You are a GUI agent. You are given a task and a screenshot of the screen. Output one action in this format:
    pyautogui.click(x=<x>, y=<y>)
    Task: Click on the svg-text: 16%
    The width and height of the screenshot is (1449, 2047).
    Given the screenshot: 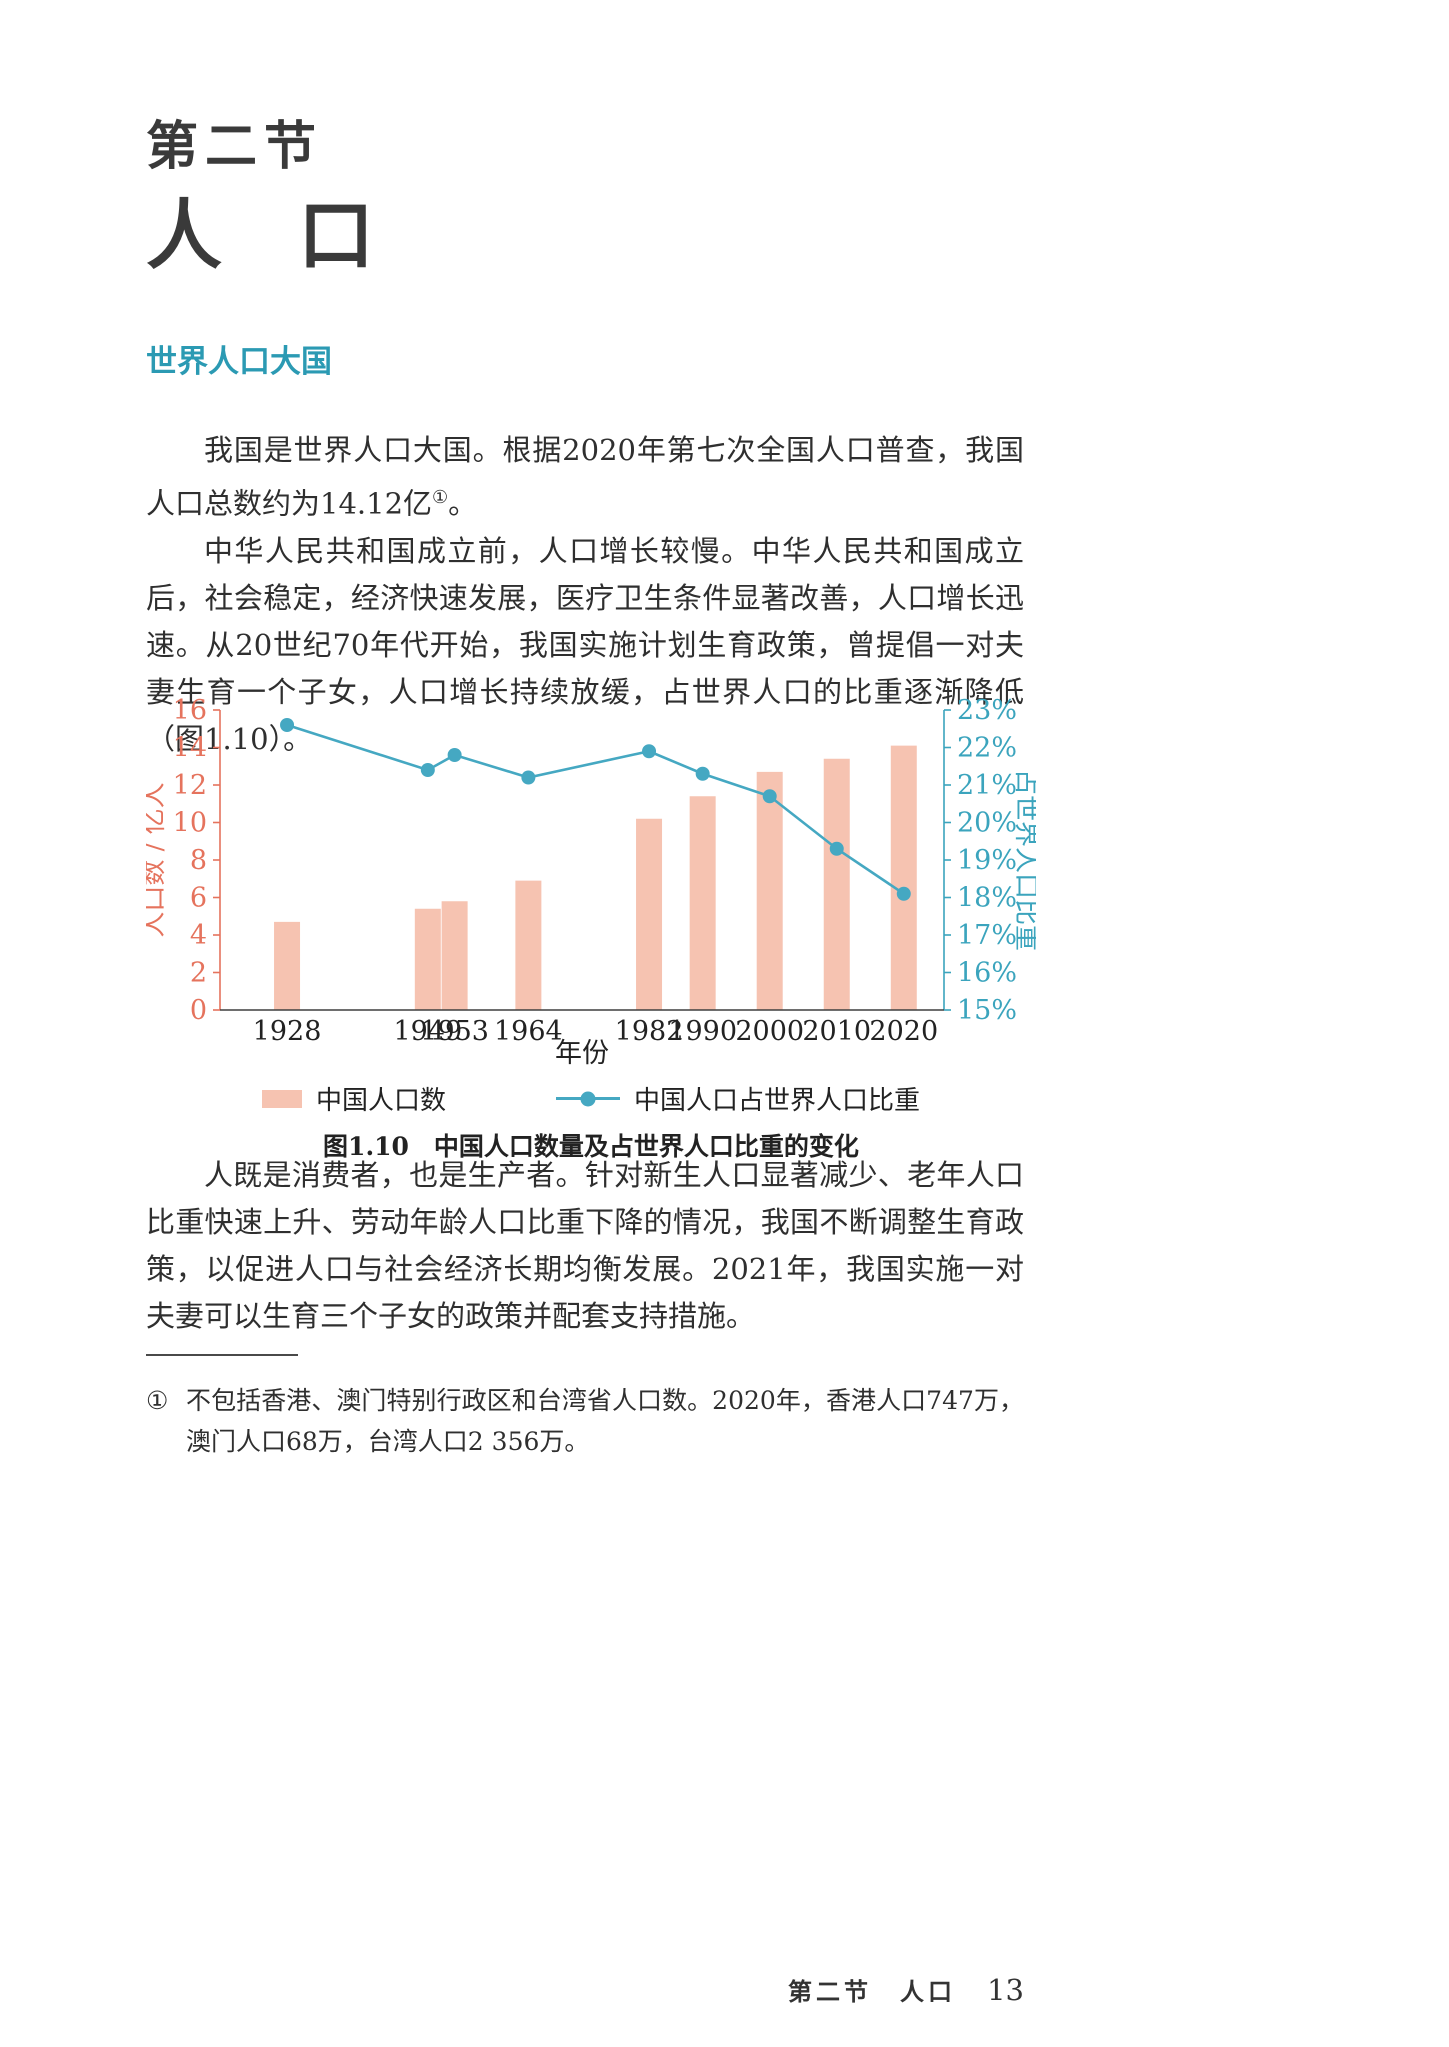 What is the action you would take?
    pyautogui.click(x=987, y=973)
    